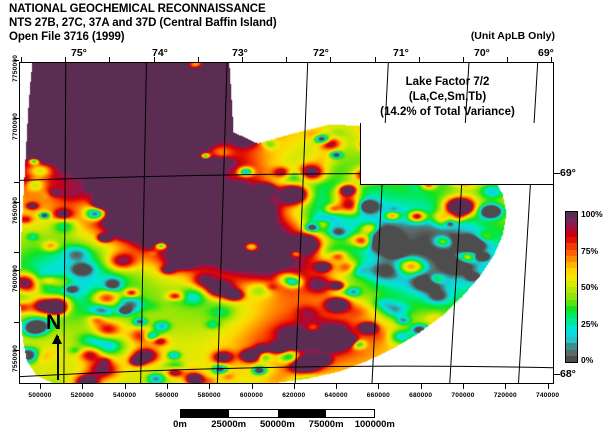 The width and height of the screenshot is (607, 432). What do you see at coordinates (592, 214) in the screenshot?
I see `color-scale-label-0: 100%` at bounding box center [592, 214].